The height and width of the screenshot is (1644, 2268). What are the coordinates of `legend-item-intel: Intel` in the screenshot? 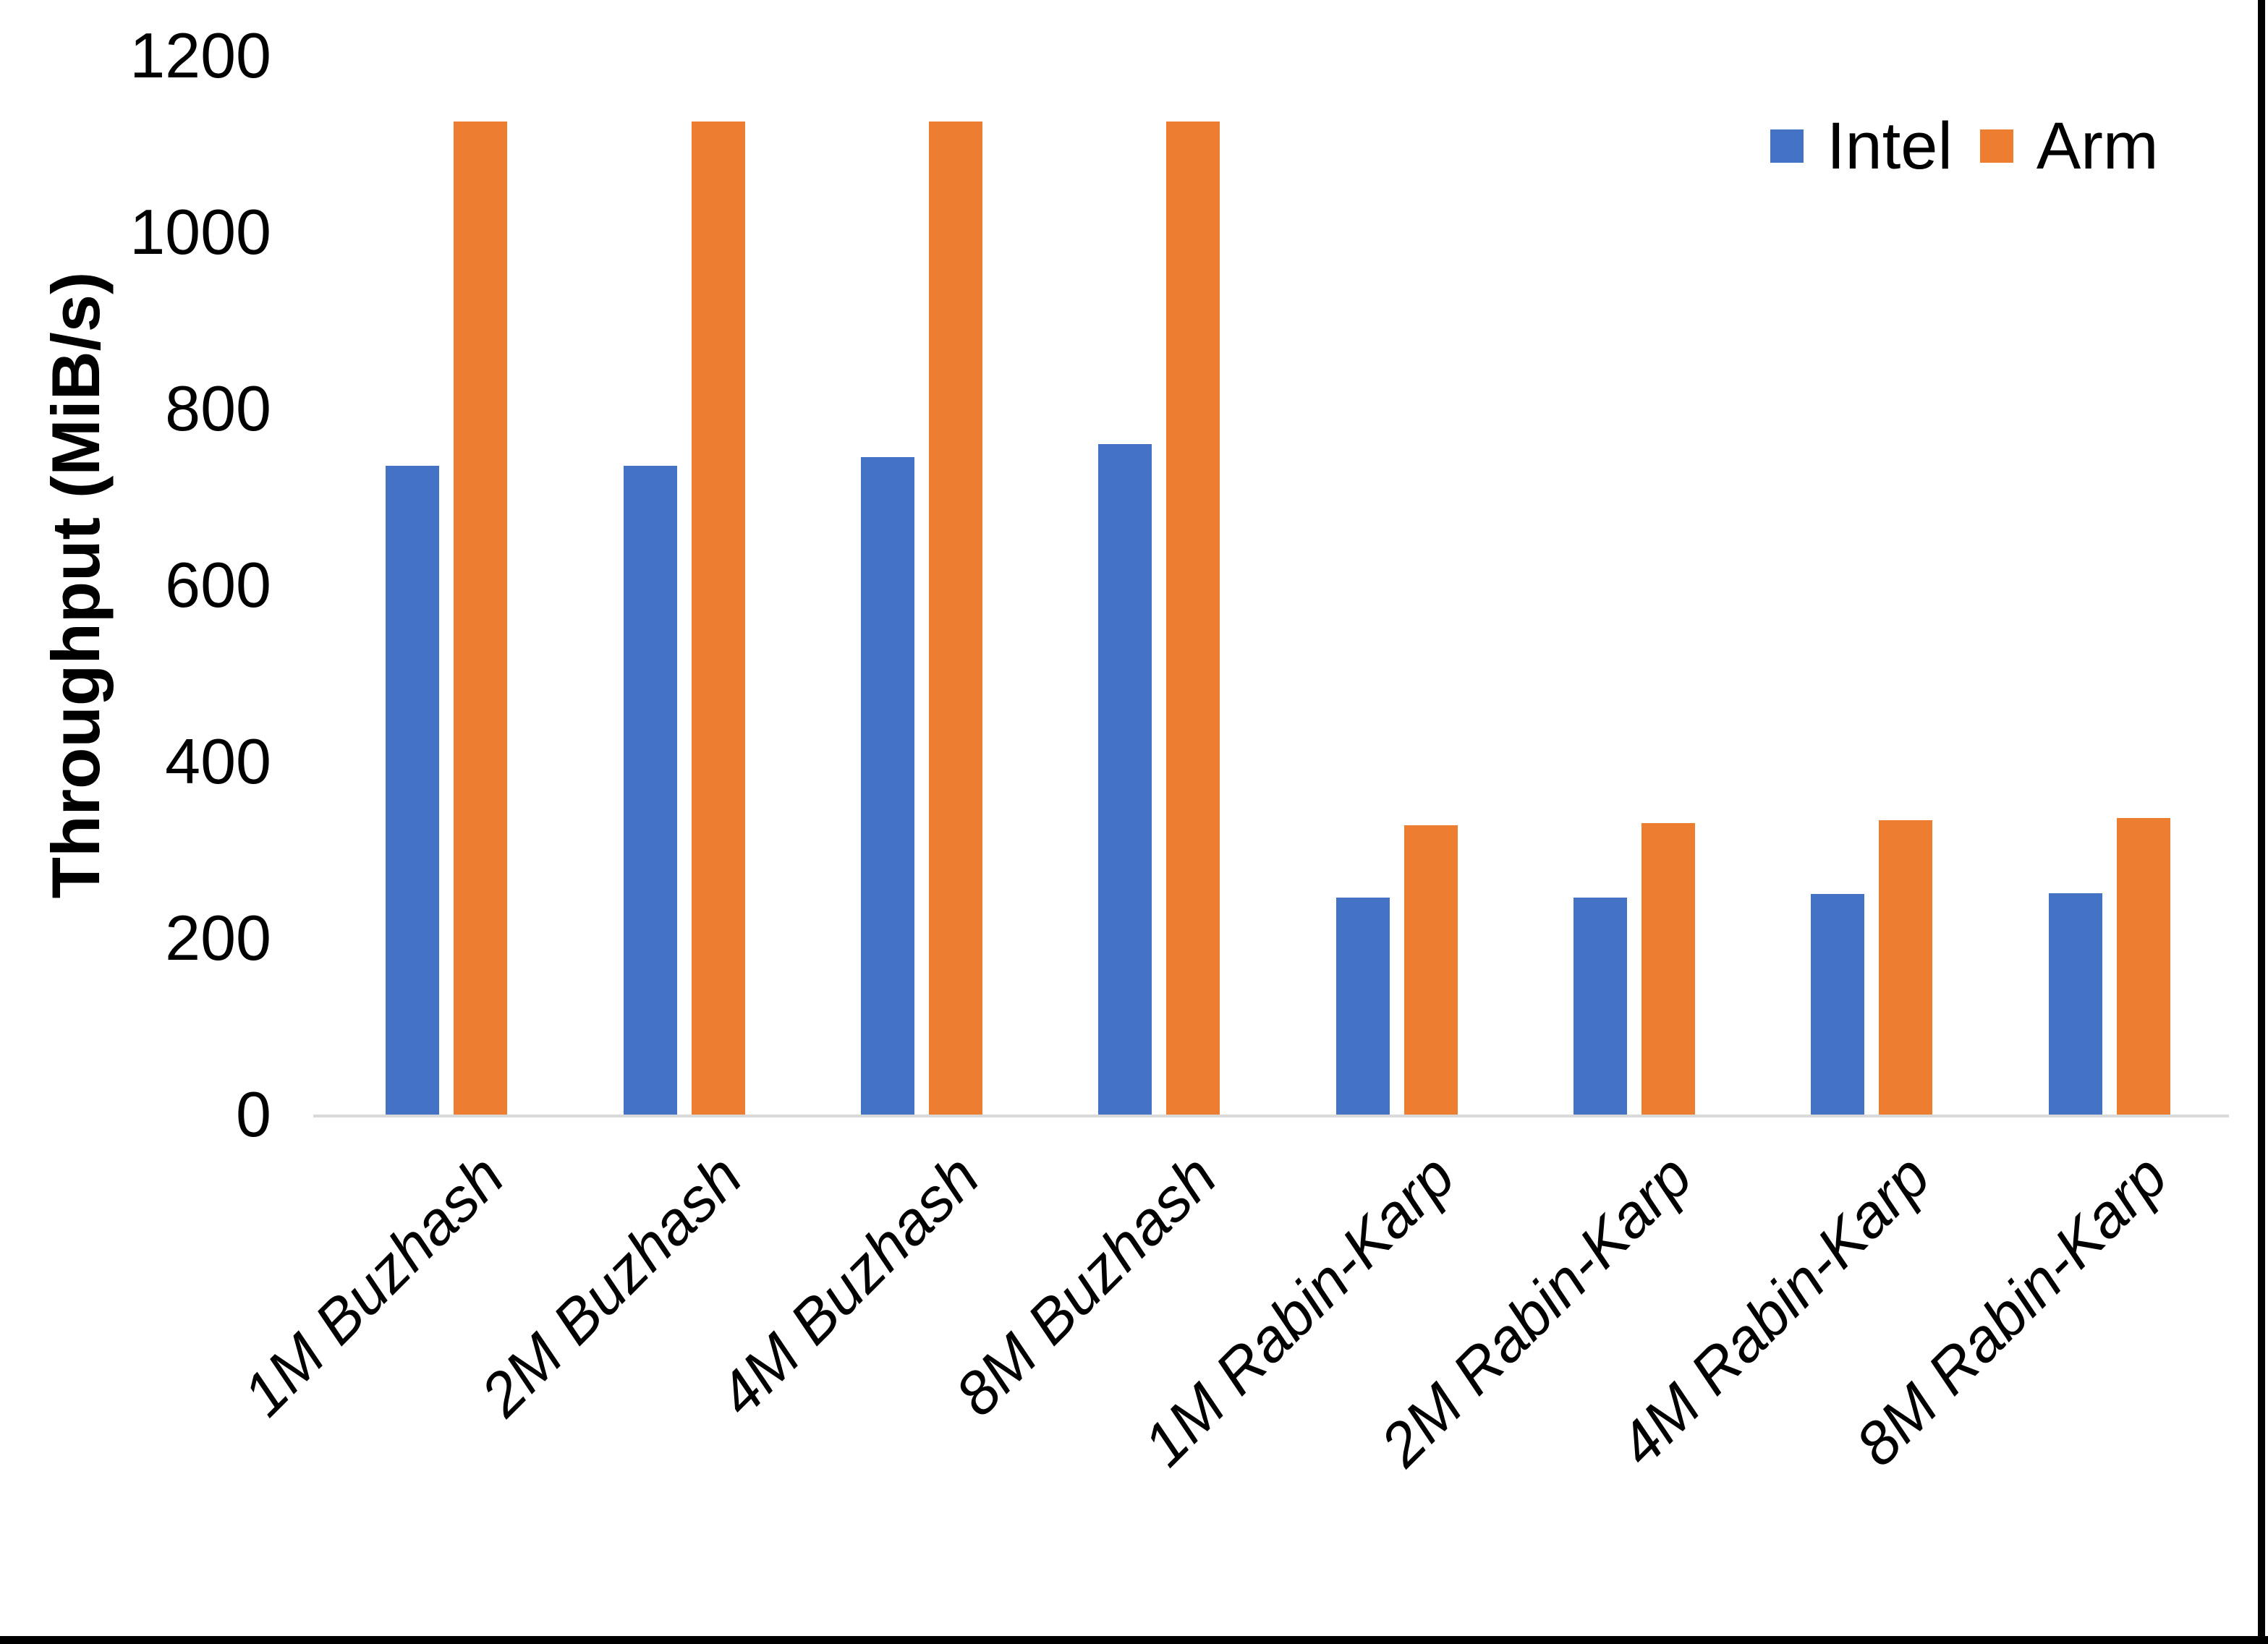 It's located at (1862, 146).